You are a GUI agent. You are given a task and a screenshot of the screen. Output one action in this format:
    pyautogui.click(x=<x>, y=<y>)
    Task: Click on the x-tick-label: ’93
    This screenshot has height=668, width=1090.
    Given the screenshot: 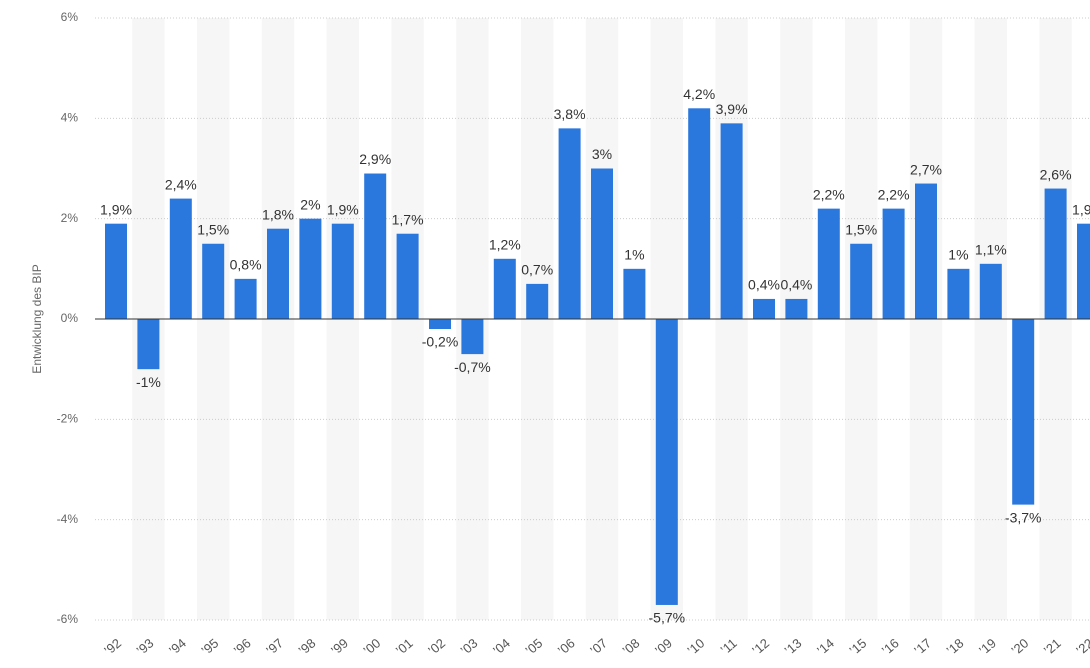 What is the action you would take?
    pyautogui.click(x=145, y=646)
    